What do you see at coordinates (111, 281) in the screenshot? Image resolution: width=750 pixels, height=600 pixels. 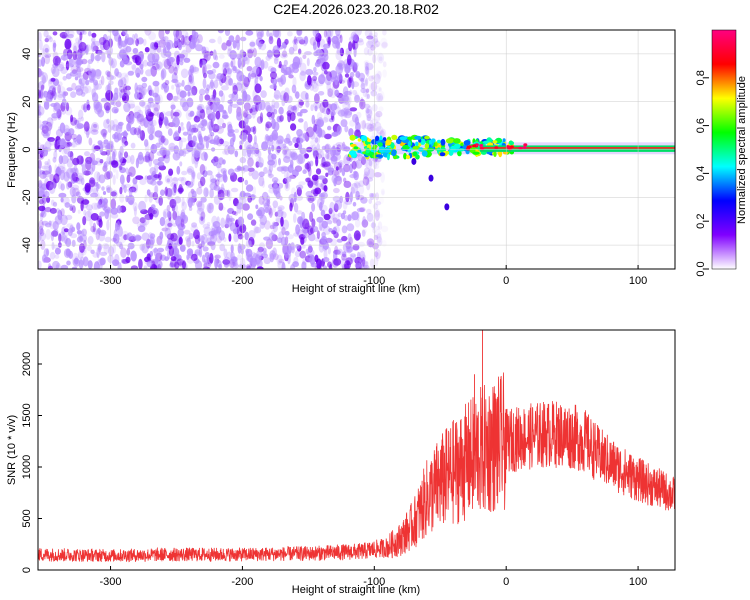 I see `x-tick-label: -300` at bounding box center [111, 281].